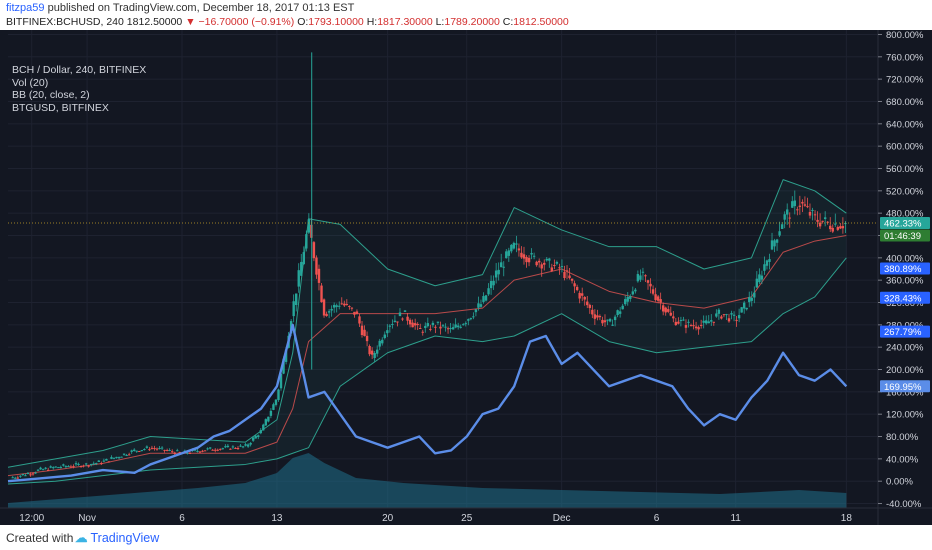 The height and width of the screenshot is (550, 932). Describe the element at coordinates (905, 268) in the screenshot. I see `price-label-bg` at that location.